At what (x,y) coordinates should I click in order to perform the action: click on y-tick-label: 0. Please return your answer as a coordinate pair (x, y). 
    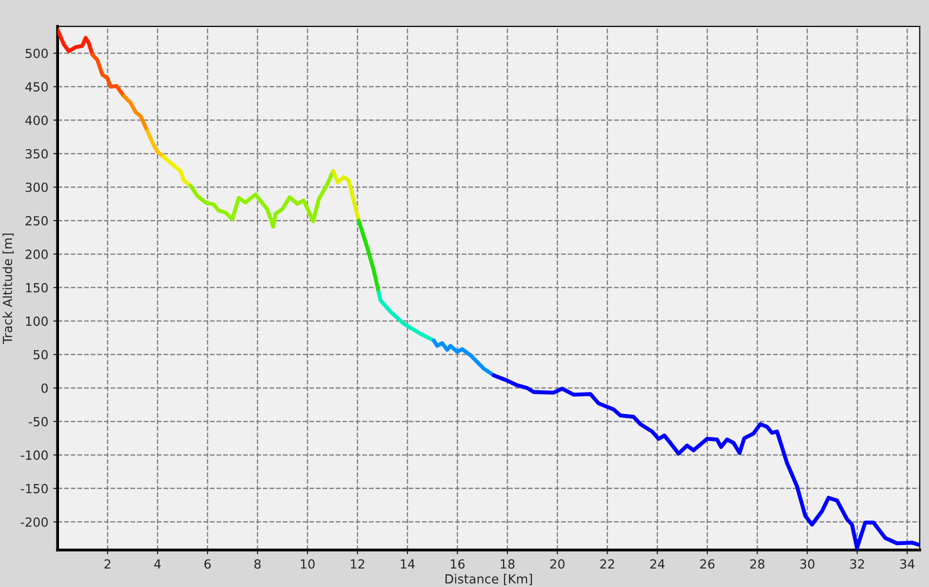
    Looking at the image, I should click on (44, 388).